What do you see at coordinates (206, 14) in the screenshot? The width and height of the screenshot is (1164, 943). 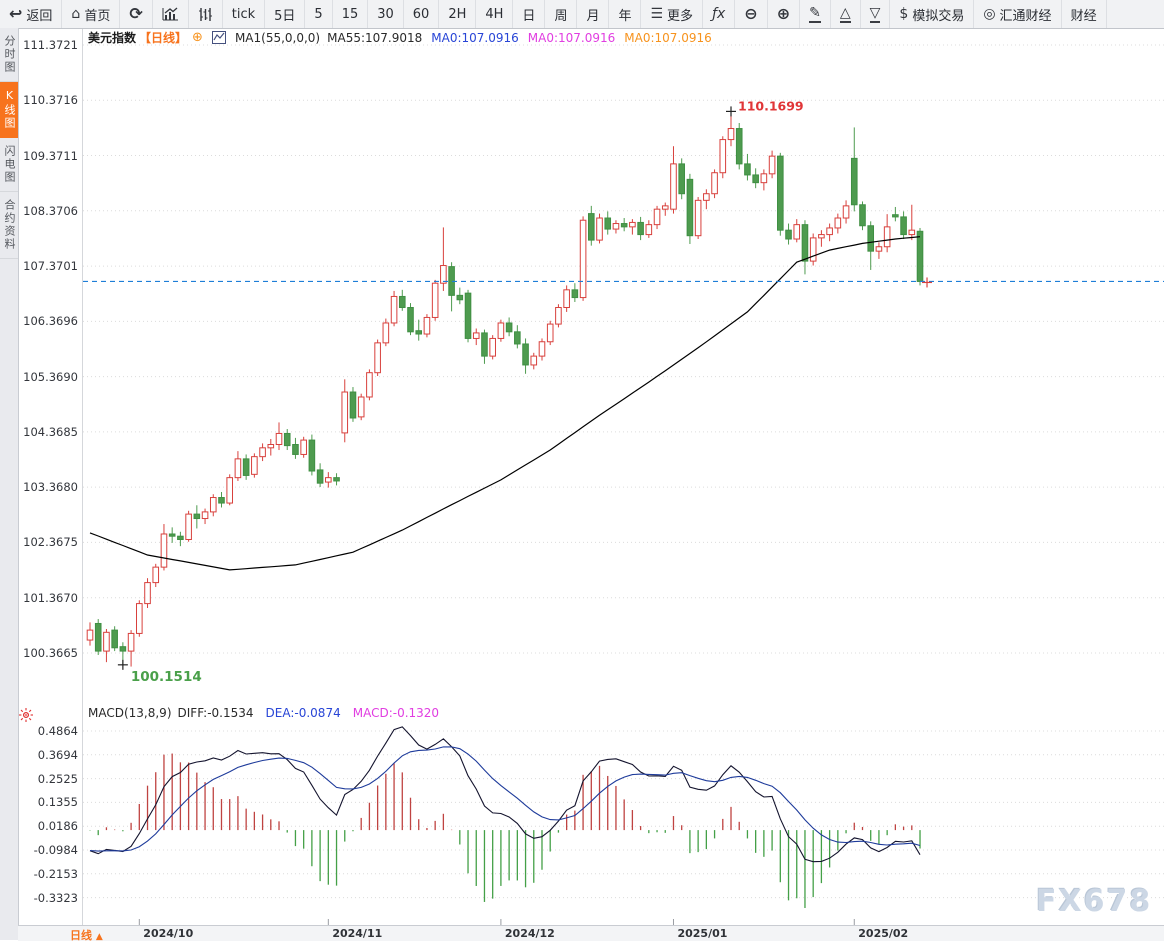 I see `toolbar-item-candle-chart-mode` at bounding box center [206, 14].